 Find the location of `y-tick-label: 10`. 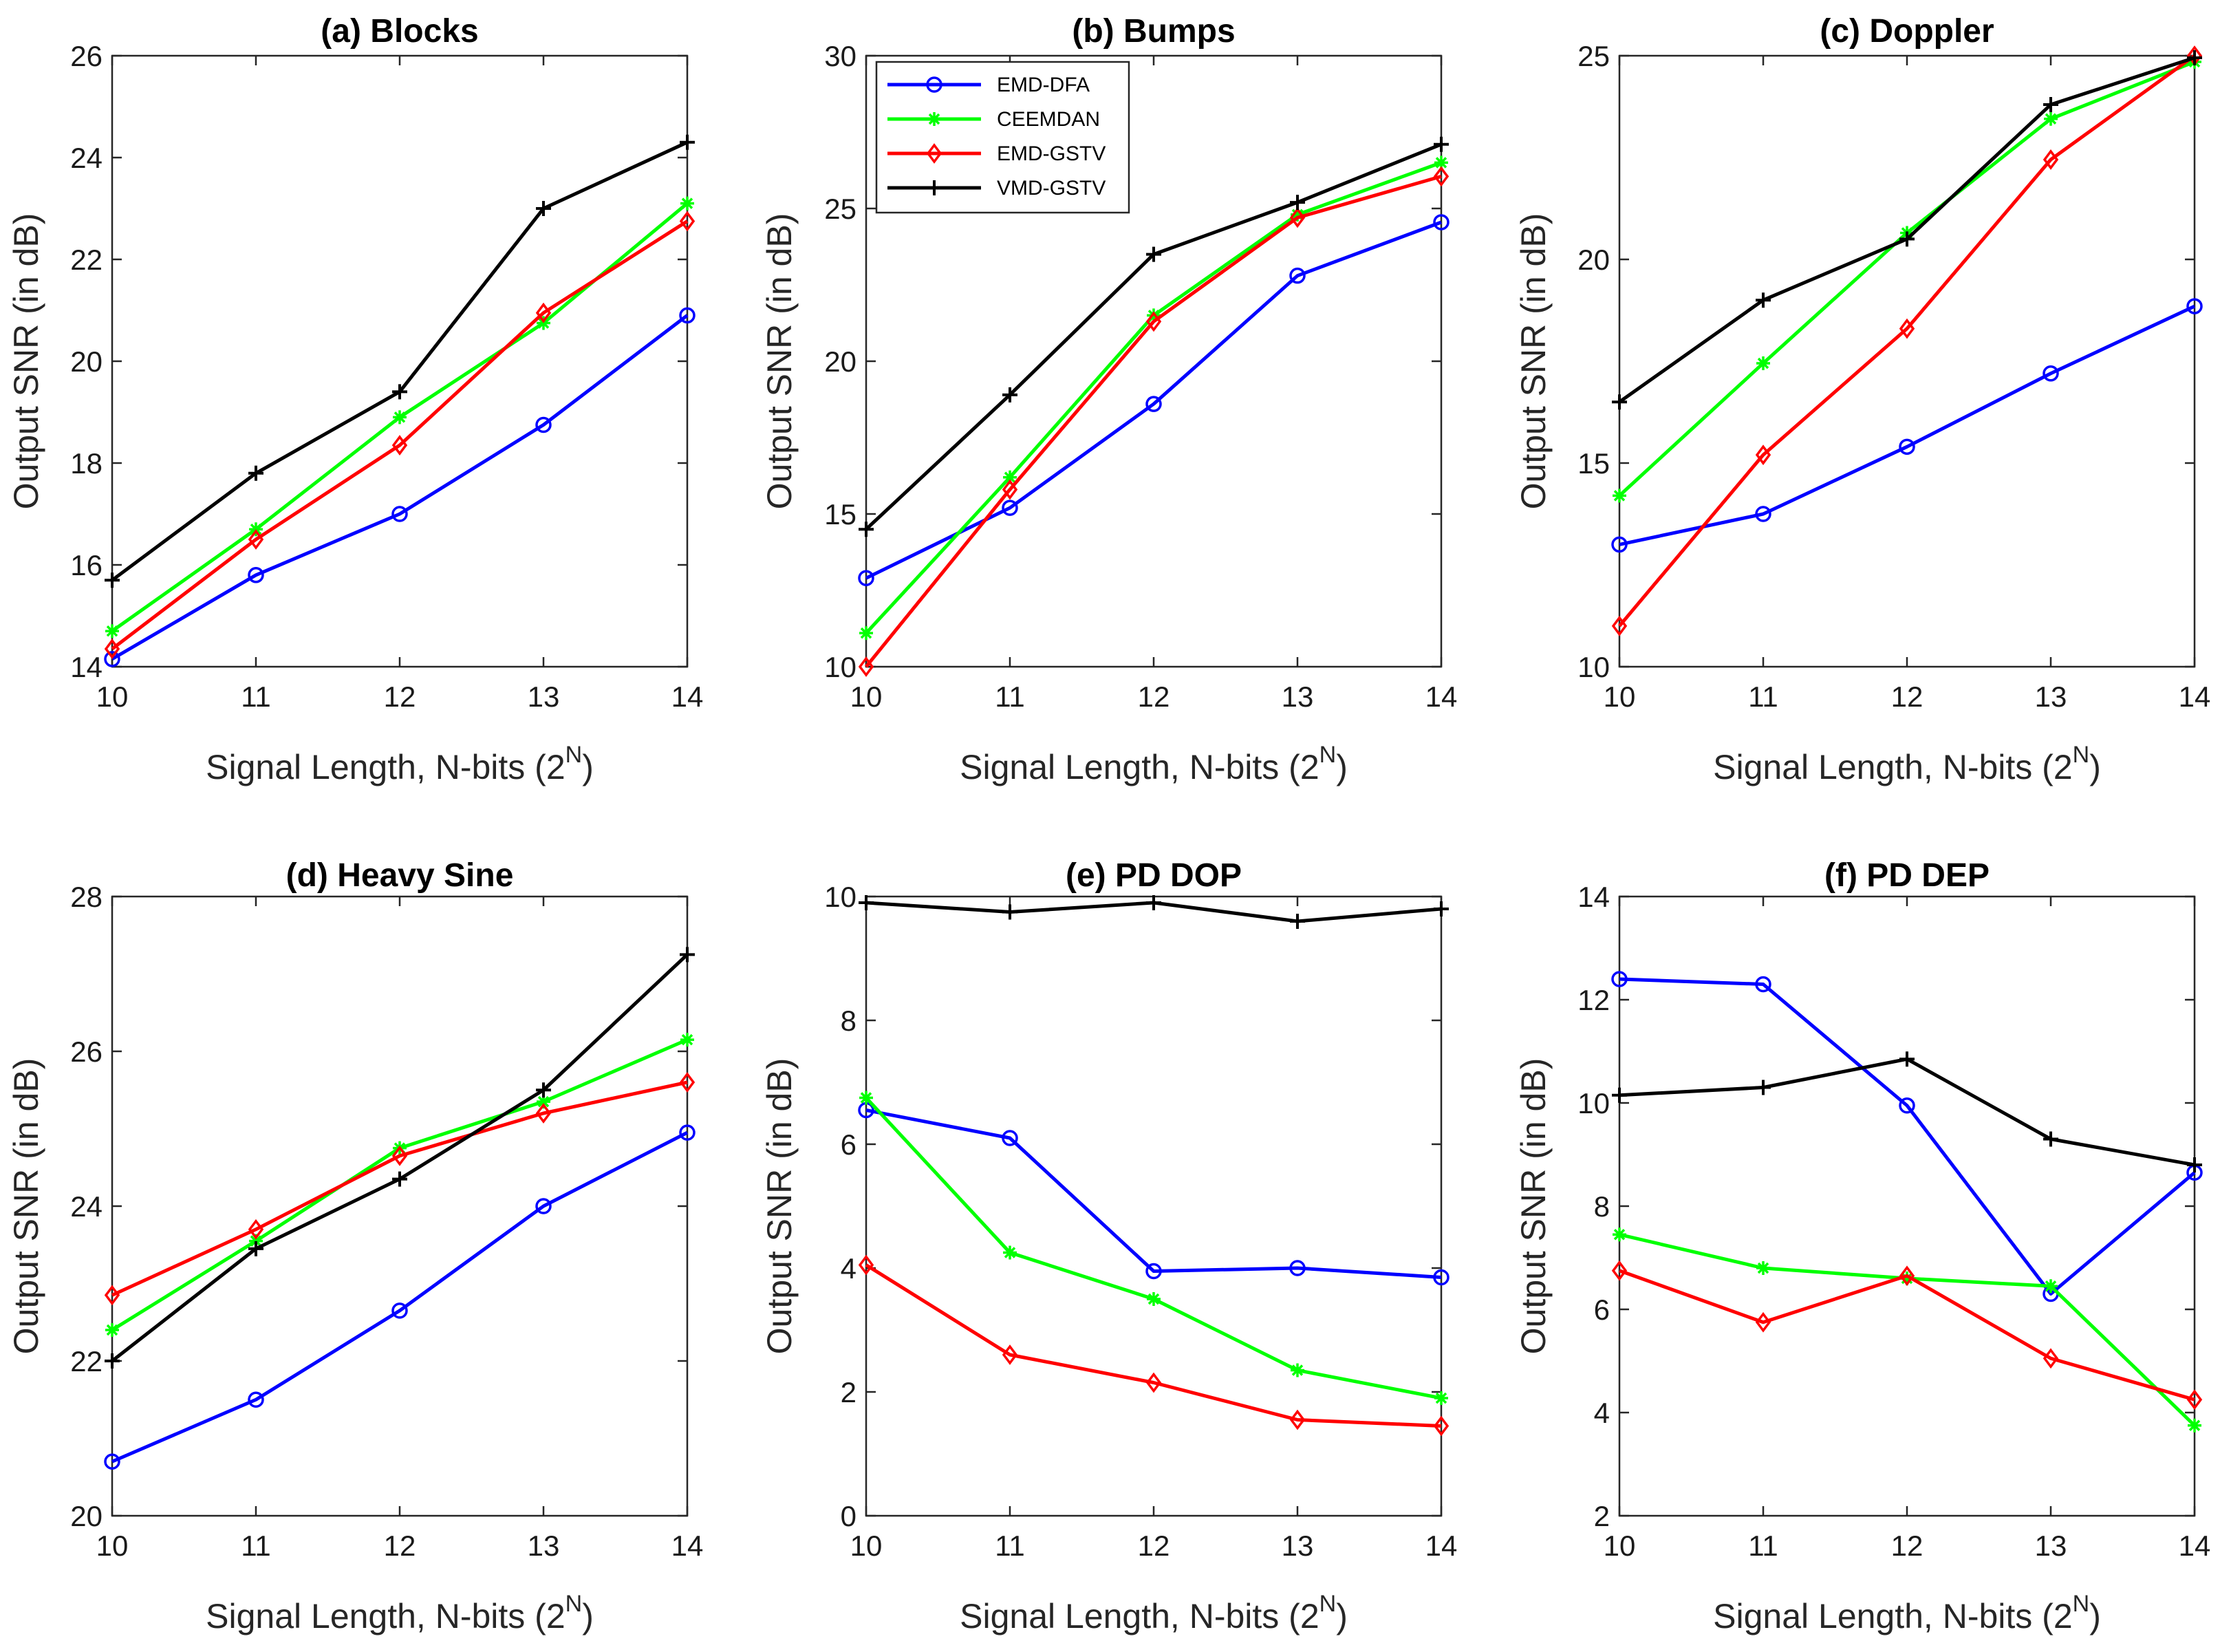

y-tick-label: 10 is located at coordinates (1593, 1103).